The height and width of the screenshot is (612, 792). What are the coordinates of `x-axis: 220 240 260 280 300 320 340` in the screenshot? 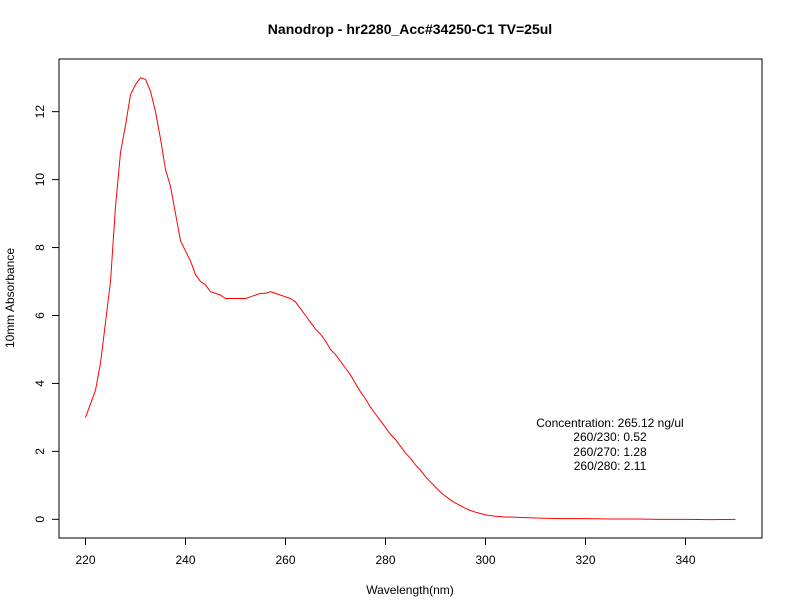 It's located at (385, 552).